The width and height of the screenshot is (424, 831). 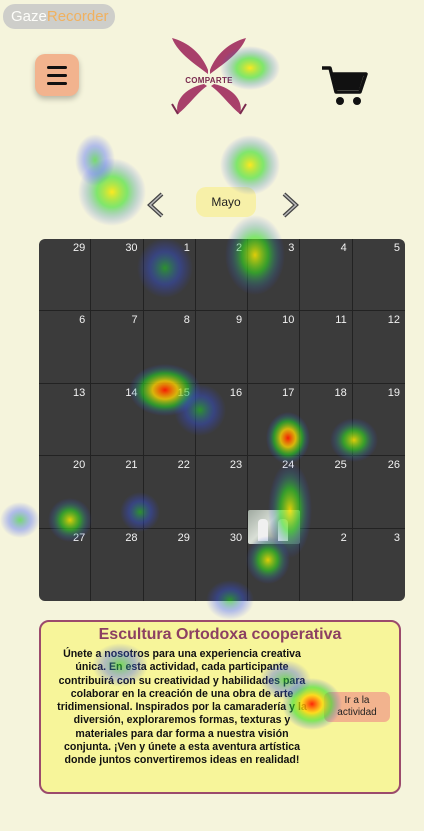 I want to click on calendar-day-number: 19, so click(x=393, y=392).